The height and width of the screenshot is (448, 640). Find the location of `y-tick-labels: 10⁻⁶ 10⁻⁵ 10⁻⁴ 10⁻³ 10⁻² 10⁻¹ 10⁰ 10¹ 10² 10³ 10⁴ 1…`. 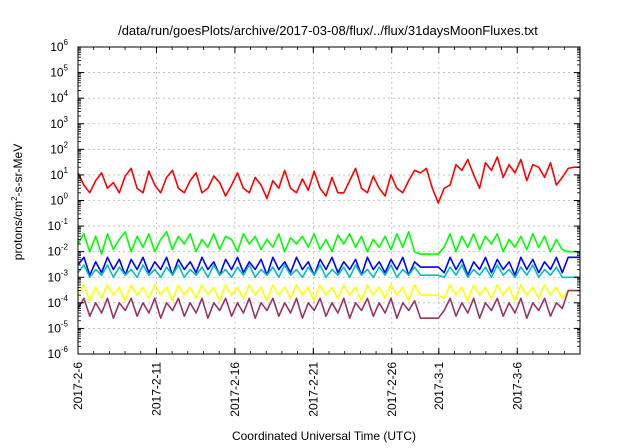

y-tick-labels: 10⁻⁶ 10⁻⁵ 10⁻⁴ 10⁻³ 10⁻² 10⁻¹ 10⁰ 10¹ 10² 10³ 10⁴ 1… is located at coordinates (58, 199).